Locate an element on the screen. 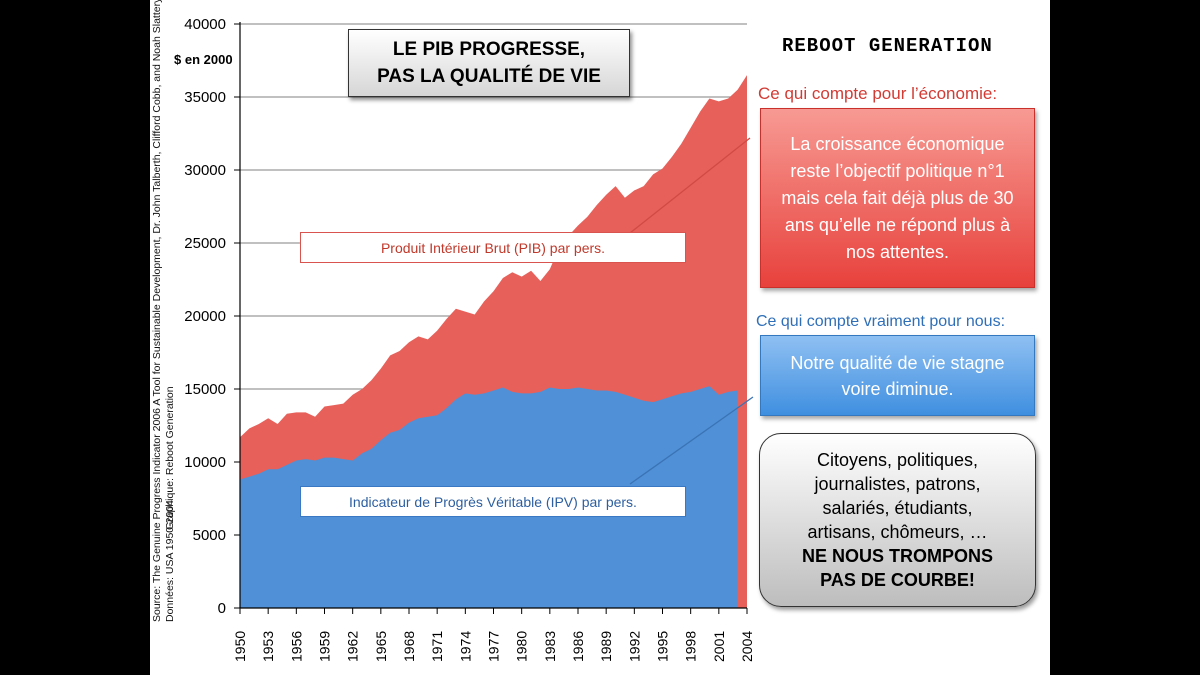 Image resolution: width=1200 pixels, height=675 pixels. x-tick-label: 1950 is located at coordinates (240, 646).